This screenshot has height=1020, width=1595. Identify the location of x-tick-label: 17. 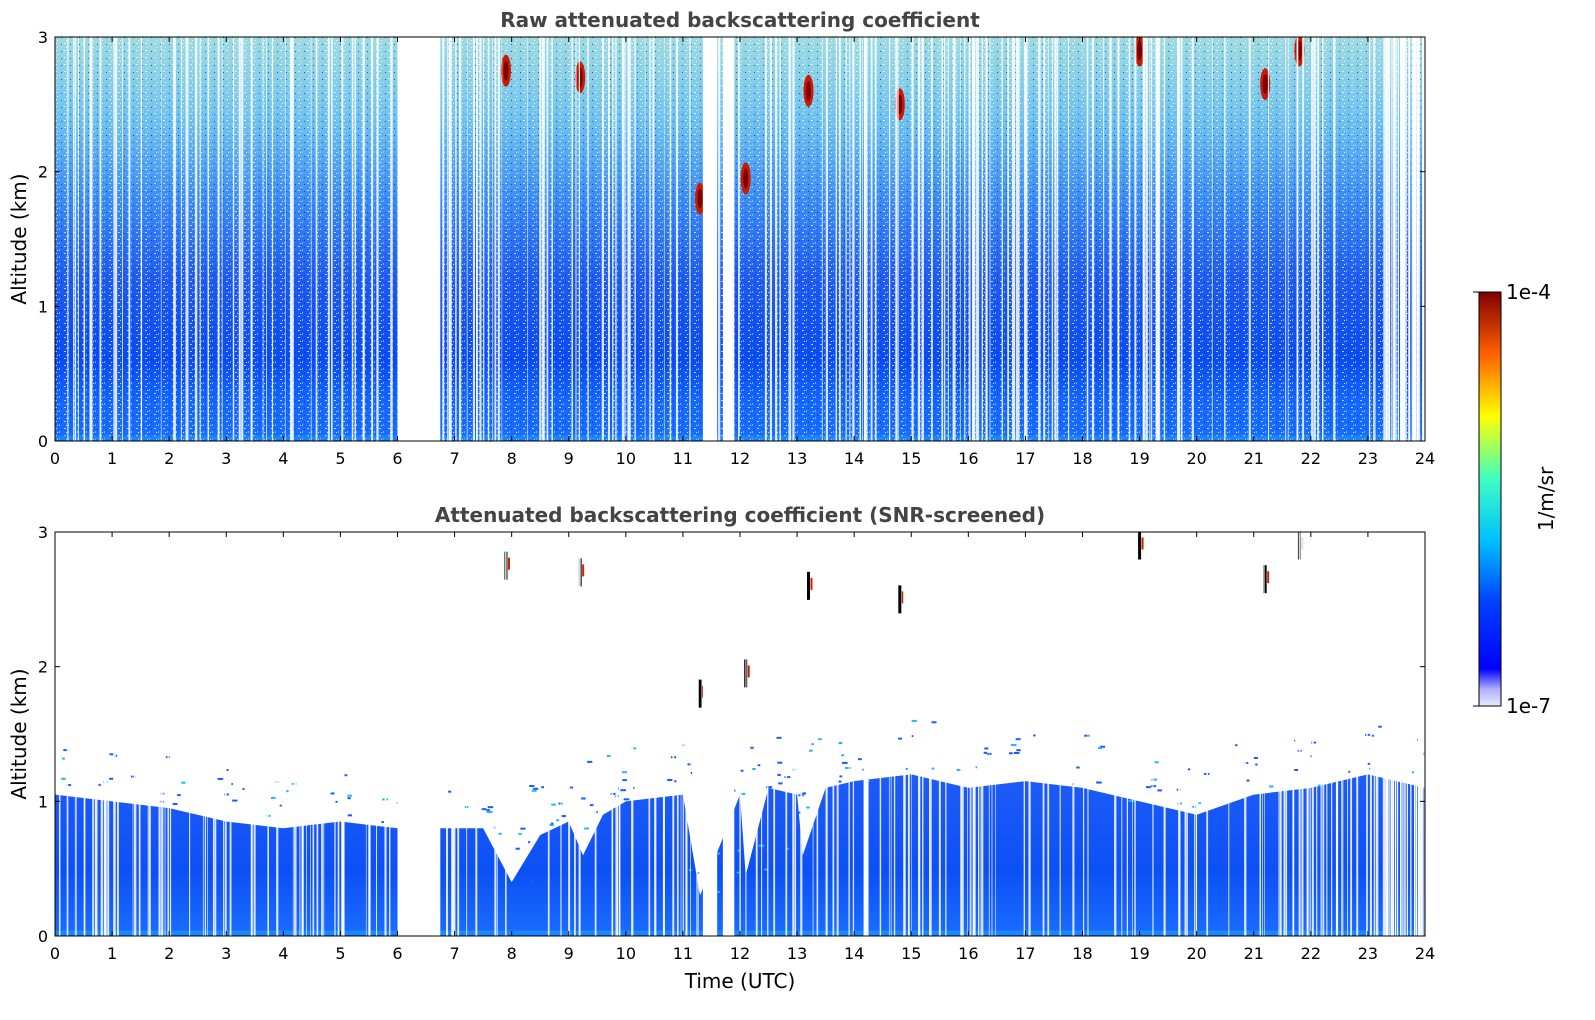
(1025, 953).